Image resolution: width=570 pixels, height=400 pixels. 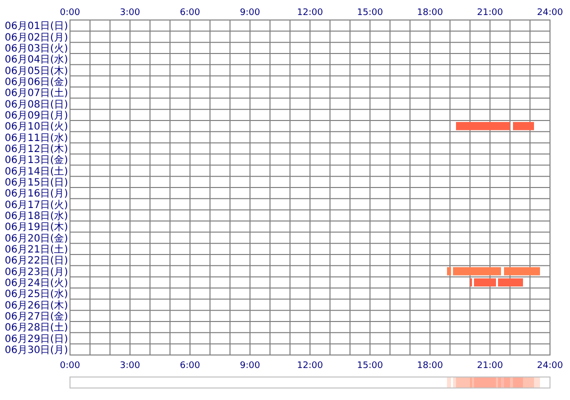 I want to click on y-tick-label: 06月15日(日), so click(x=36, y=182).